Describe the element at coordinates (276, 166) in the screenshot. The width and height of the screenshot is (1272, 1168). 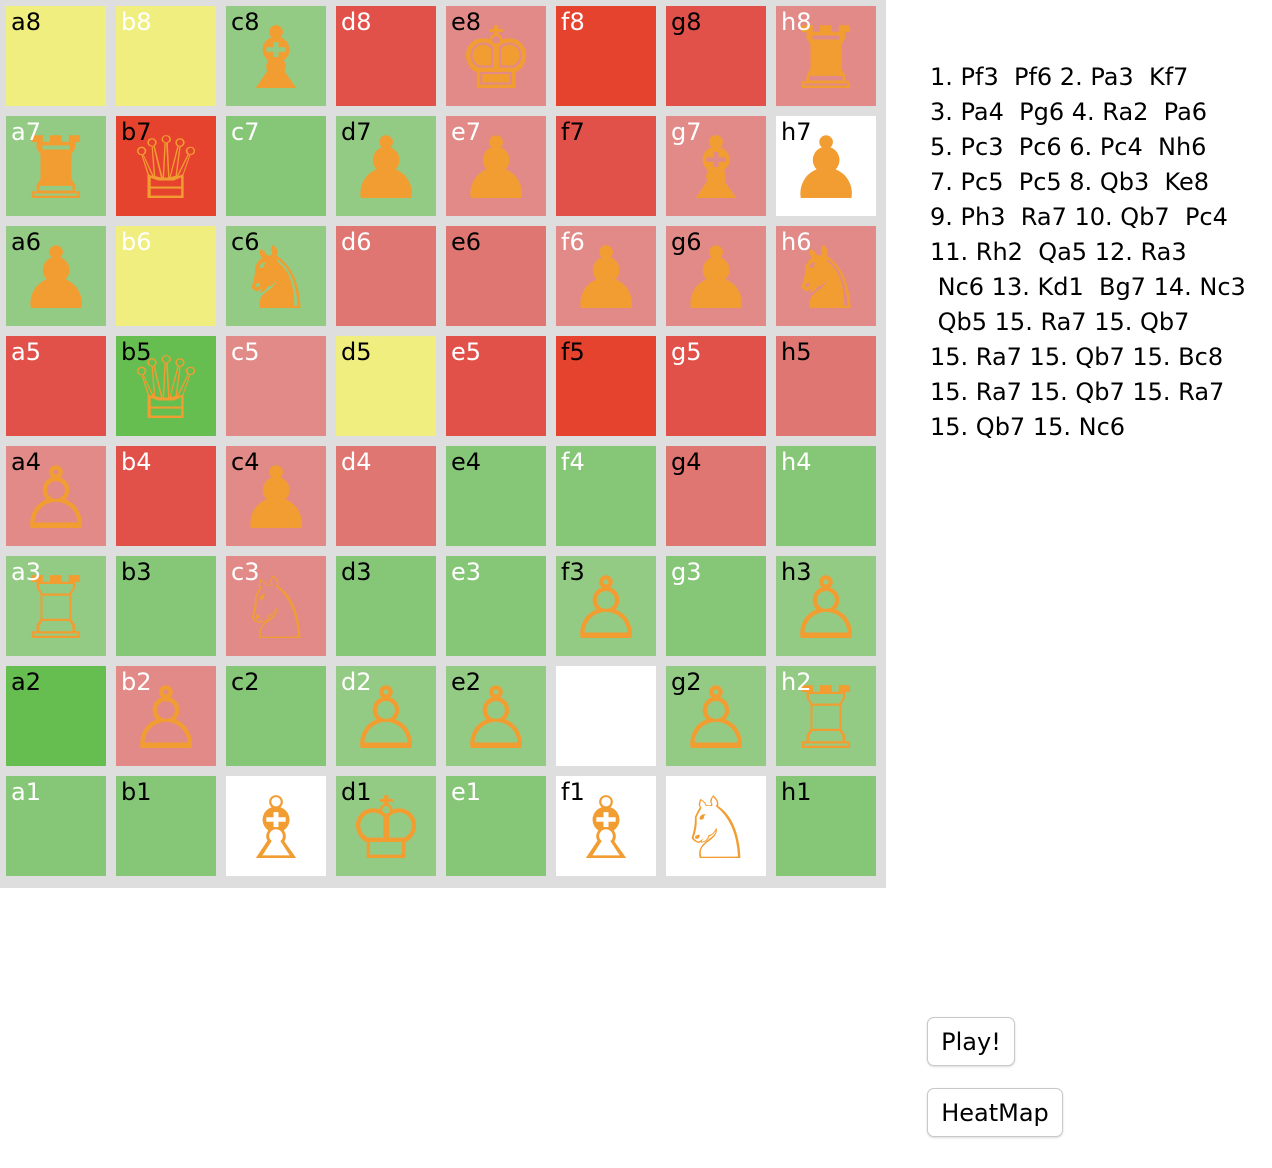
I see `board-square: c7` at that location.